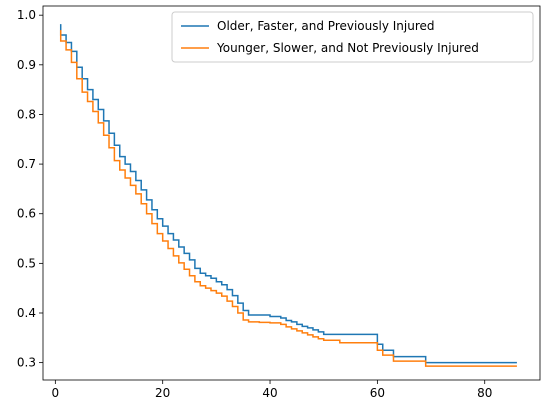 This screenshot has width=547, height=417. What do you see at coordinates (26, 164) in the screenshot?
I see `y-tick-label: 0.7` at bounding box center [26, 164].